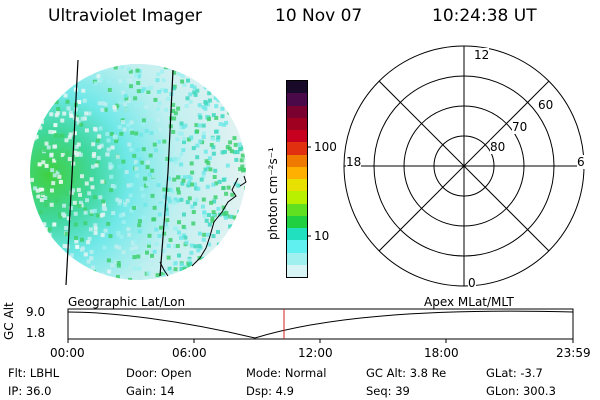  What do you see at coordinates (325, 147) in the screenshot?
I see `colorbar-tick-100: 100` at bounding box center [325, 147].